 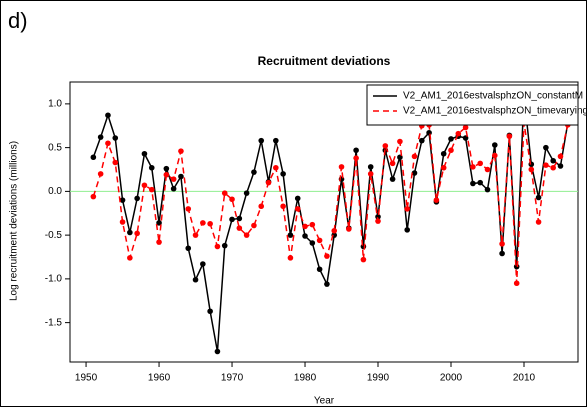 What do you see at coordinates (54, 322) in the screenshot?
I see `y-tick-label: -1.5` at bounding box center [54, 322].